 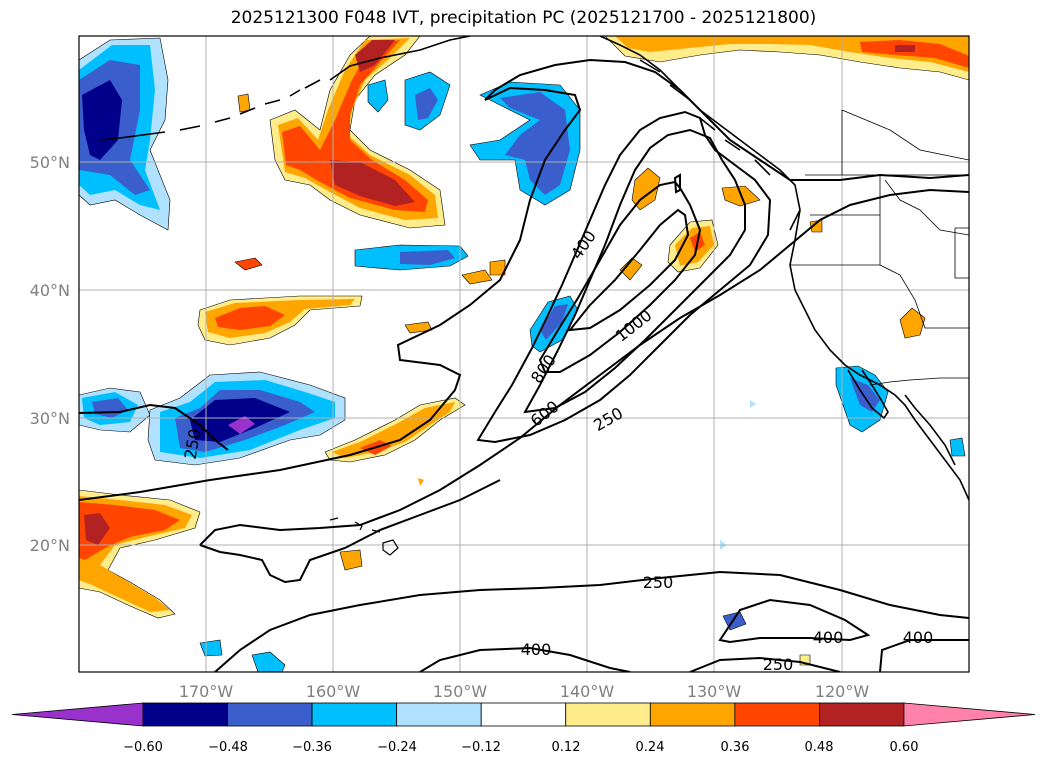 What do you see at coordinates (587, 691) in the screenshot?
I see `lon-label-140w: 140°W` at bounding box center [587, 691].